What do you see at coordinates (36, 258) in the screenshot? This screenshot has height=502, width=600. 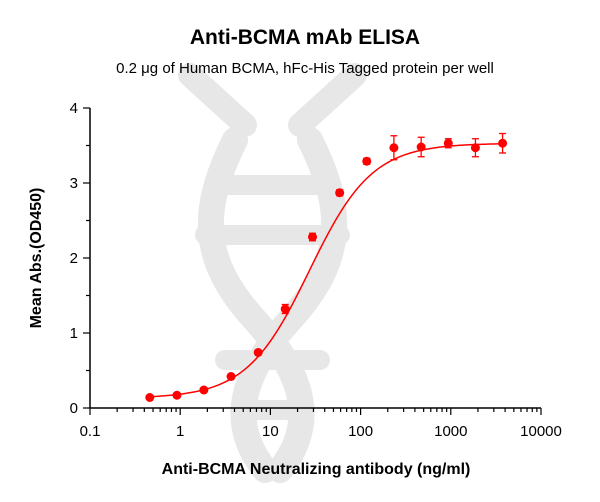 I see `y-axis-label: Mean Abs.(OD450)` at bounding box center [36, 258].